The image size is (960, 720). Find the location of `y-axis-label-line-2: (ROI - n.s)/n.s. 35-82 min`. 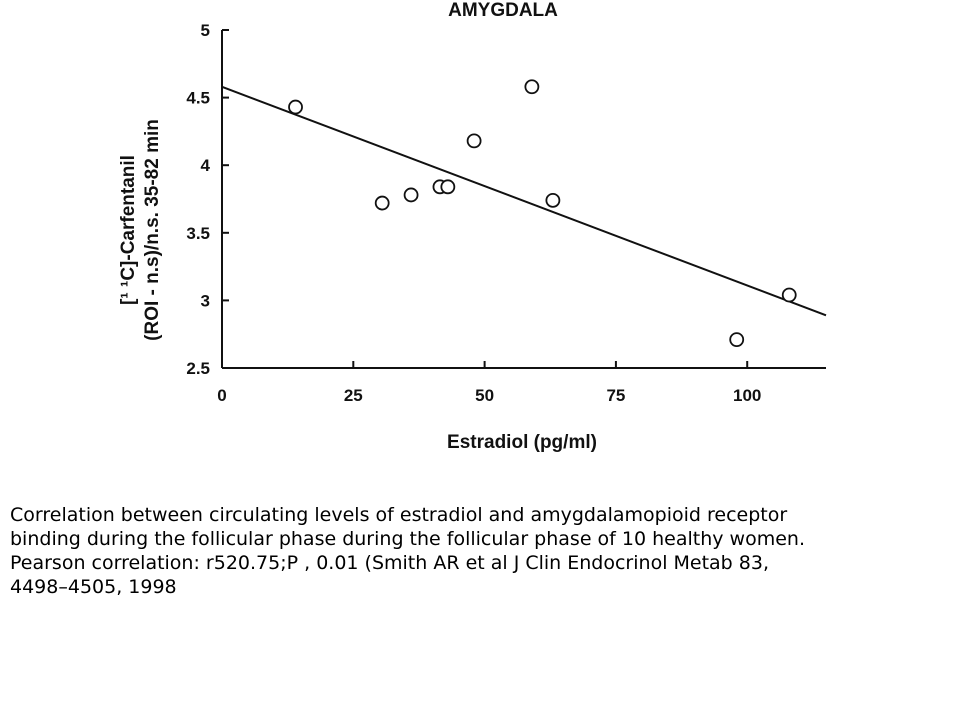

y-axis-label-line-2: (ROI - n.s)/n.s. 35-82 min is located at coordinates (152, 230).